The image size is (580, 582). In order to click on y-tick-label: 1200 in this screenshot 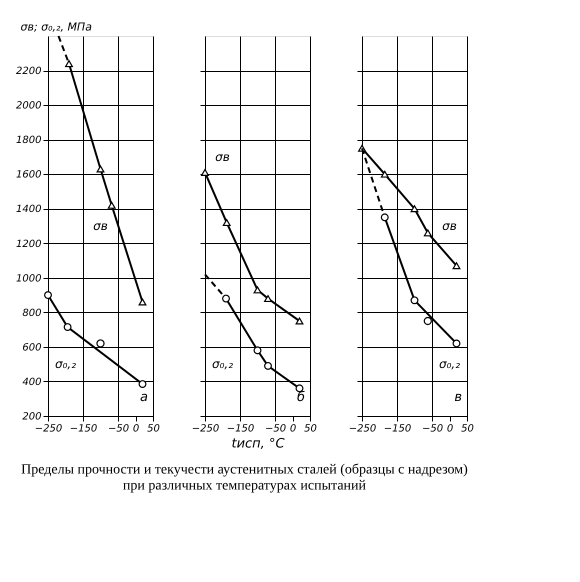, I will do `click(29, 244)`.